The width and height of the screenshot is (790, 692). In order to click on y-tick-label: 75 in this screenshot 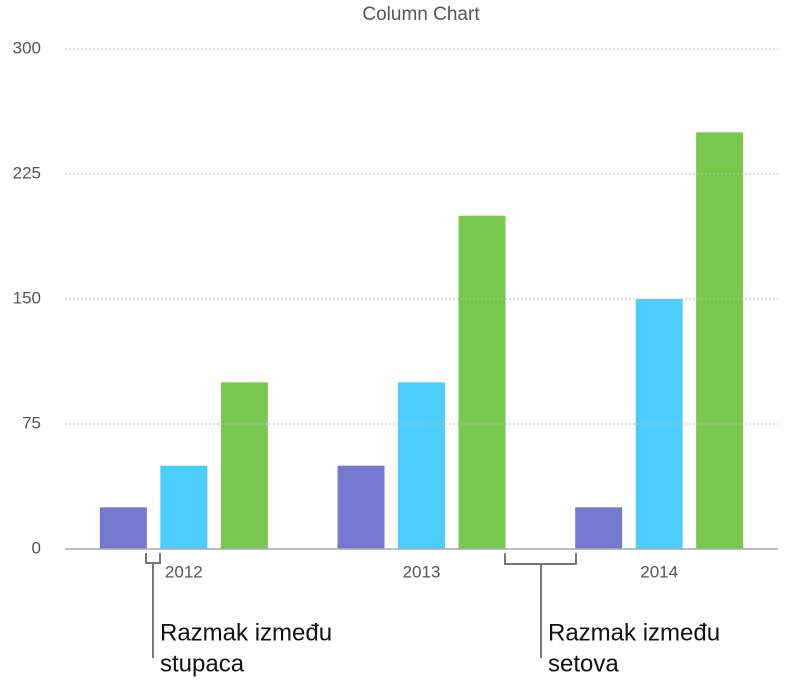, I will do `click(31, 422)`.